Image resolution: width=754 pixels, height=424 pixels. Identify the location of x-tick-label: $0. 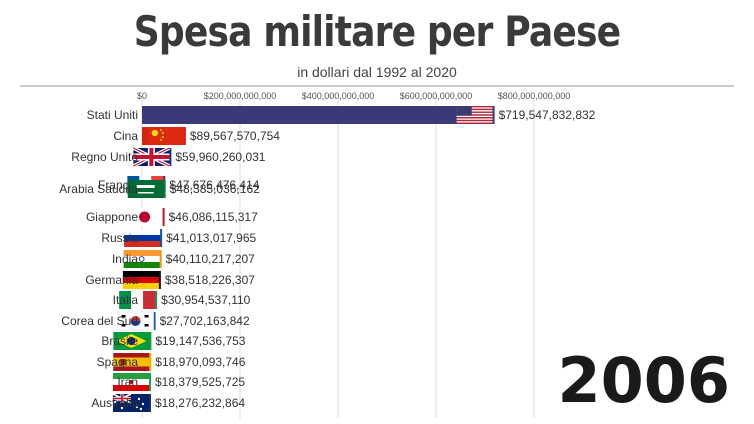
(142, 96).